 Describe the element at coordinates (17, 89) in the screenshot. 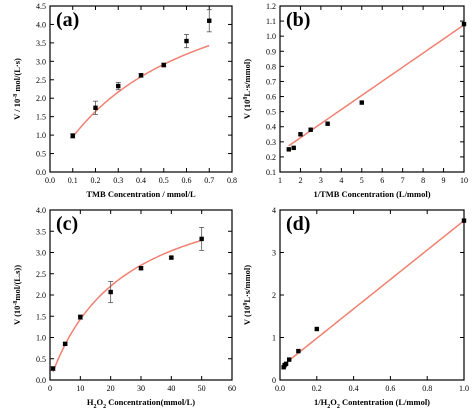

I see `y-axis-label: V / 10-8 mol/(L·s)` at that location.